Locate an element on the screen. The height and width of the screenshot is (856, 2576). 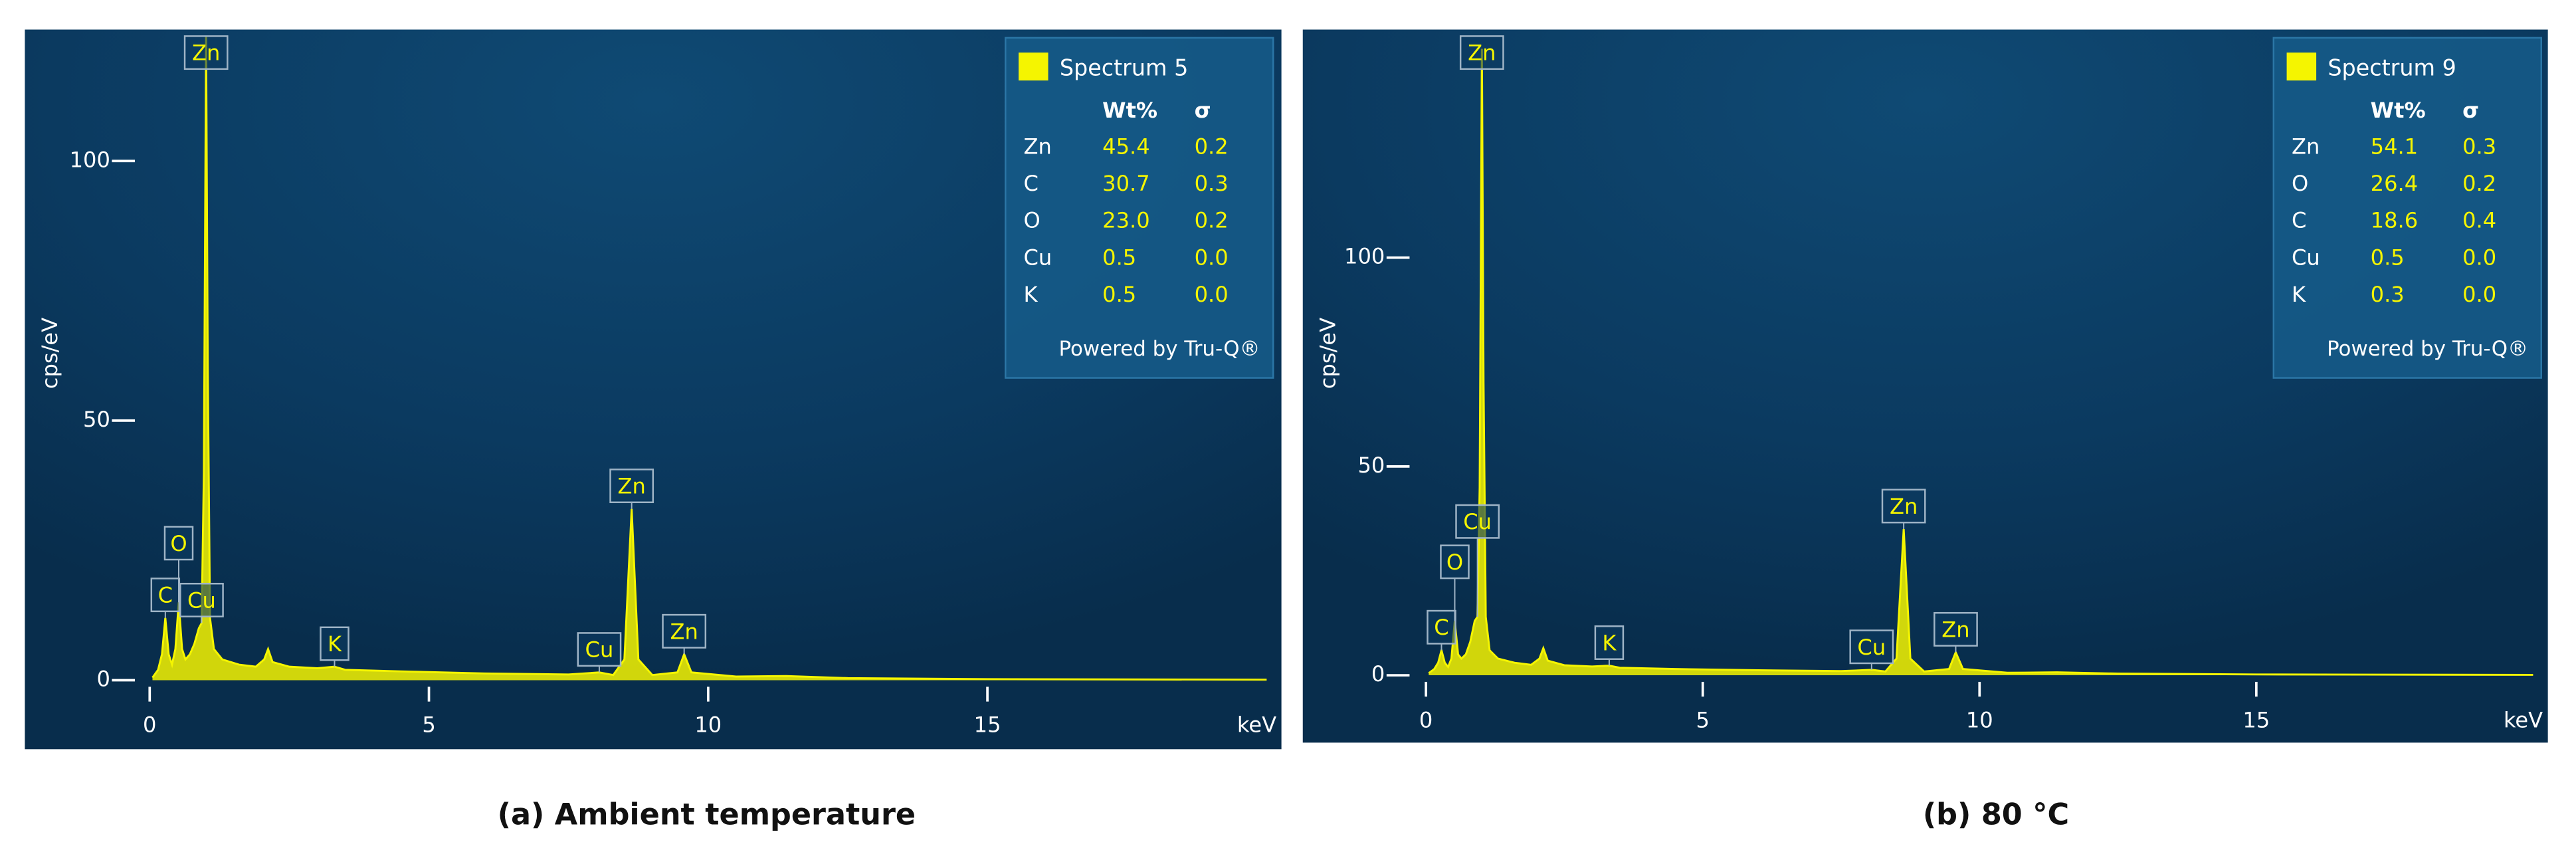
table-value: 18.6 is located at coordinates (2395, 220).